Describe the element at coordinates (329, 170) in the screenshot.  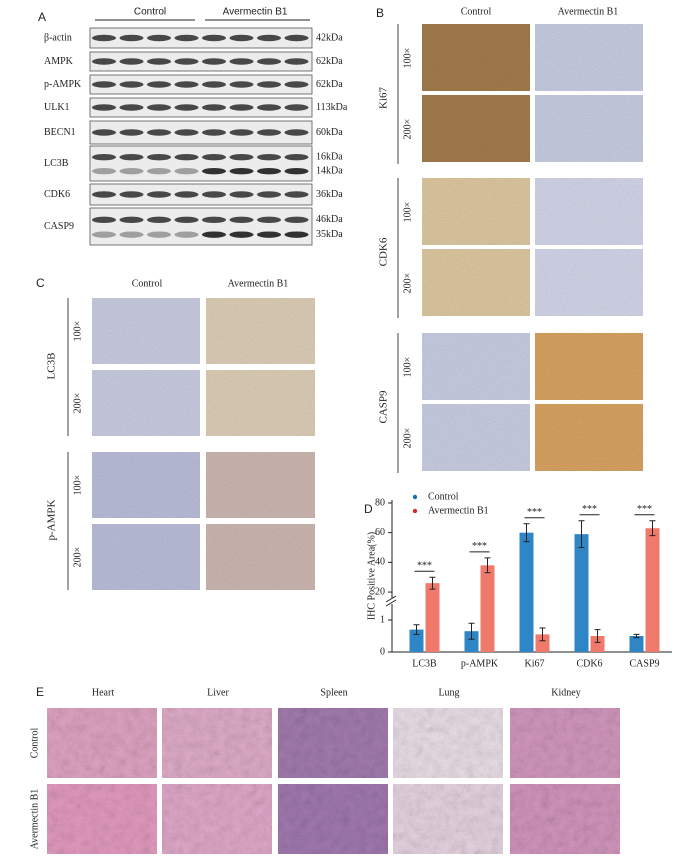
I see `kda-label: 14kDa` at that location.